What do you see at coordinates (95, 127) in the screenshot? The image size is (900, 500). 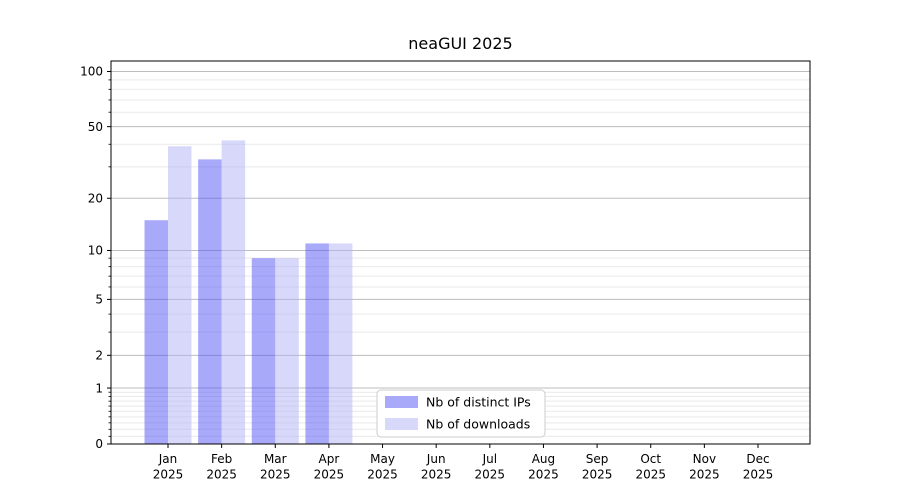 I see `y-tick-label: 50` at bounding box center [95, 127].